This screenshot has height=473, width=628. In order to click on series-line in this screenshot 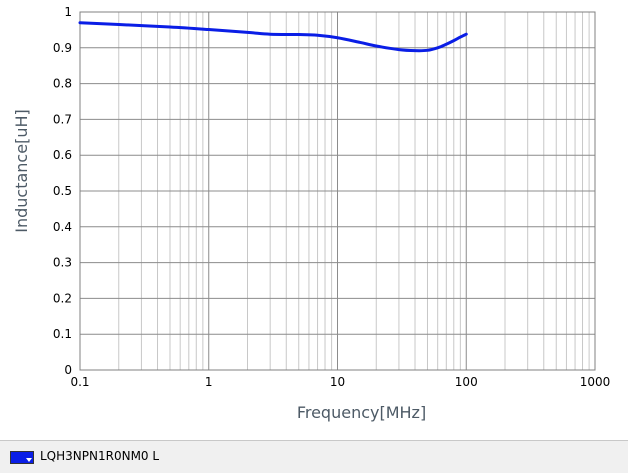, I will do `click(273, 37)`.